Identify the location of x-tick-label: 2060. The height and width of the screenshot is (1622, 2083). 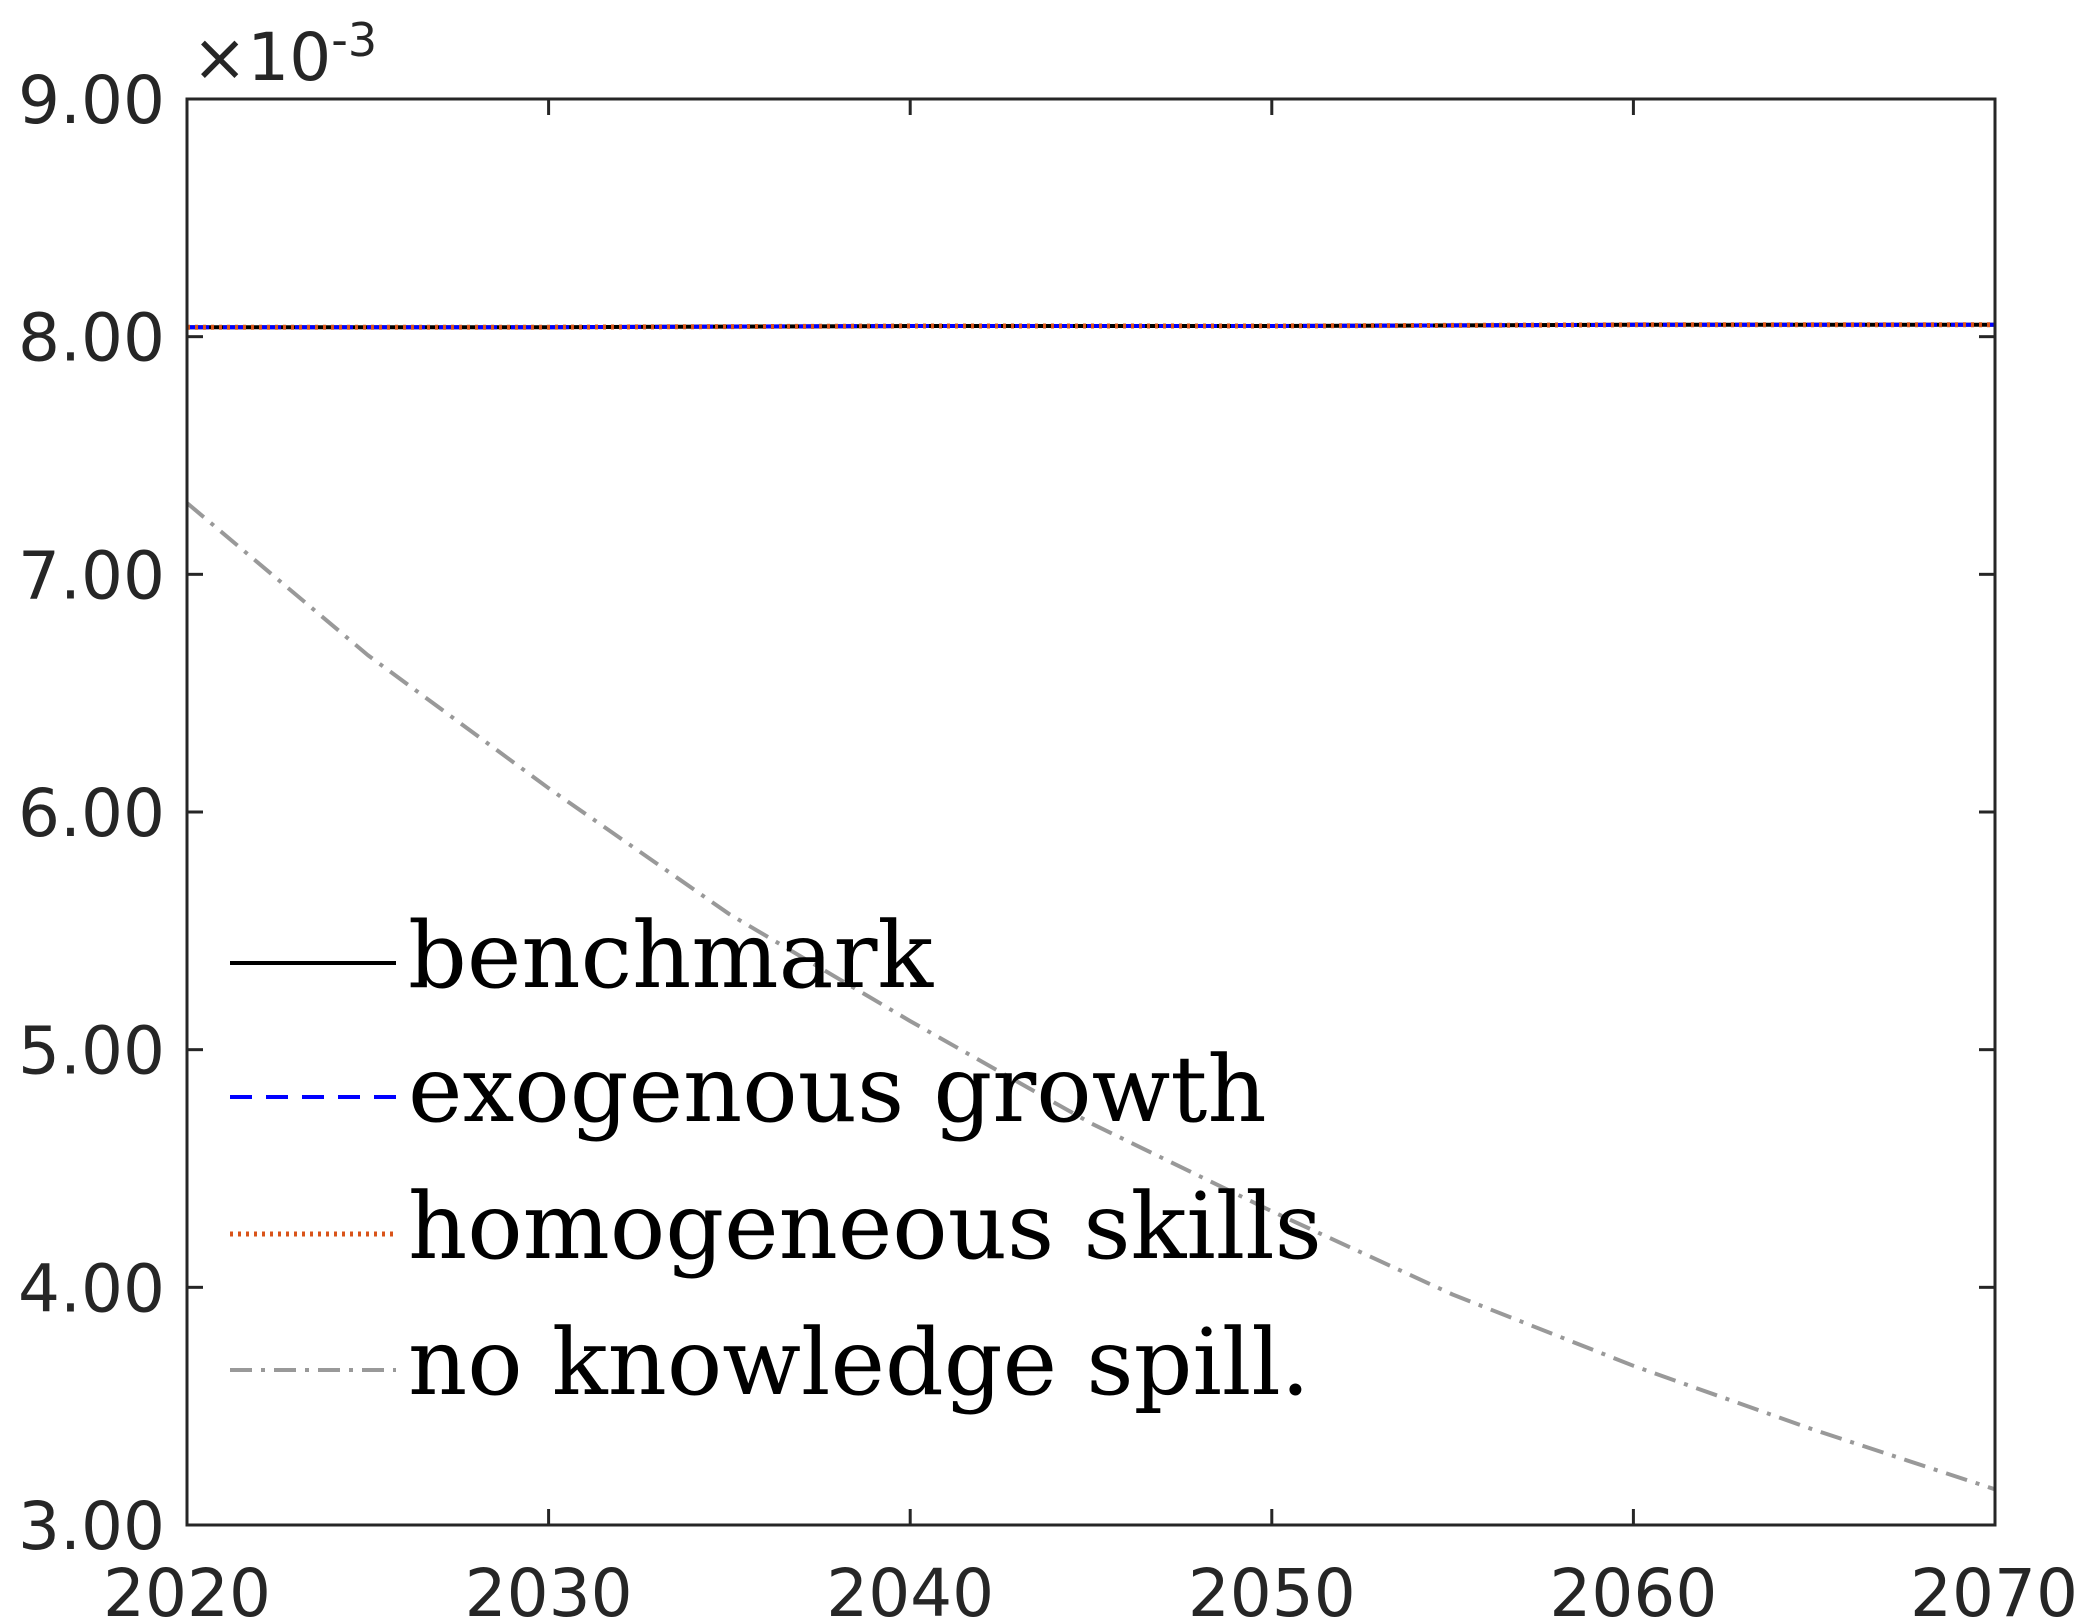
(1633, 1588).